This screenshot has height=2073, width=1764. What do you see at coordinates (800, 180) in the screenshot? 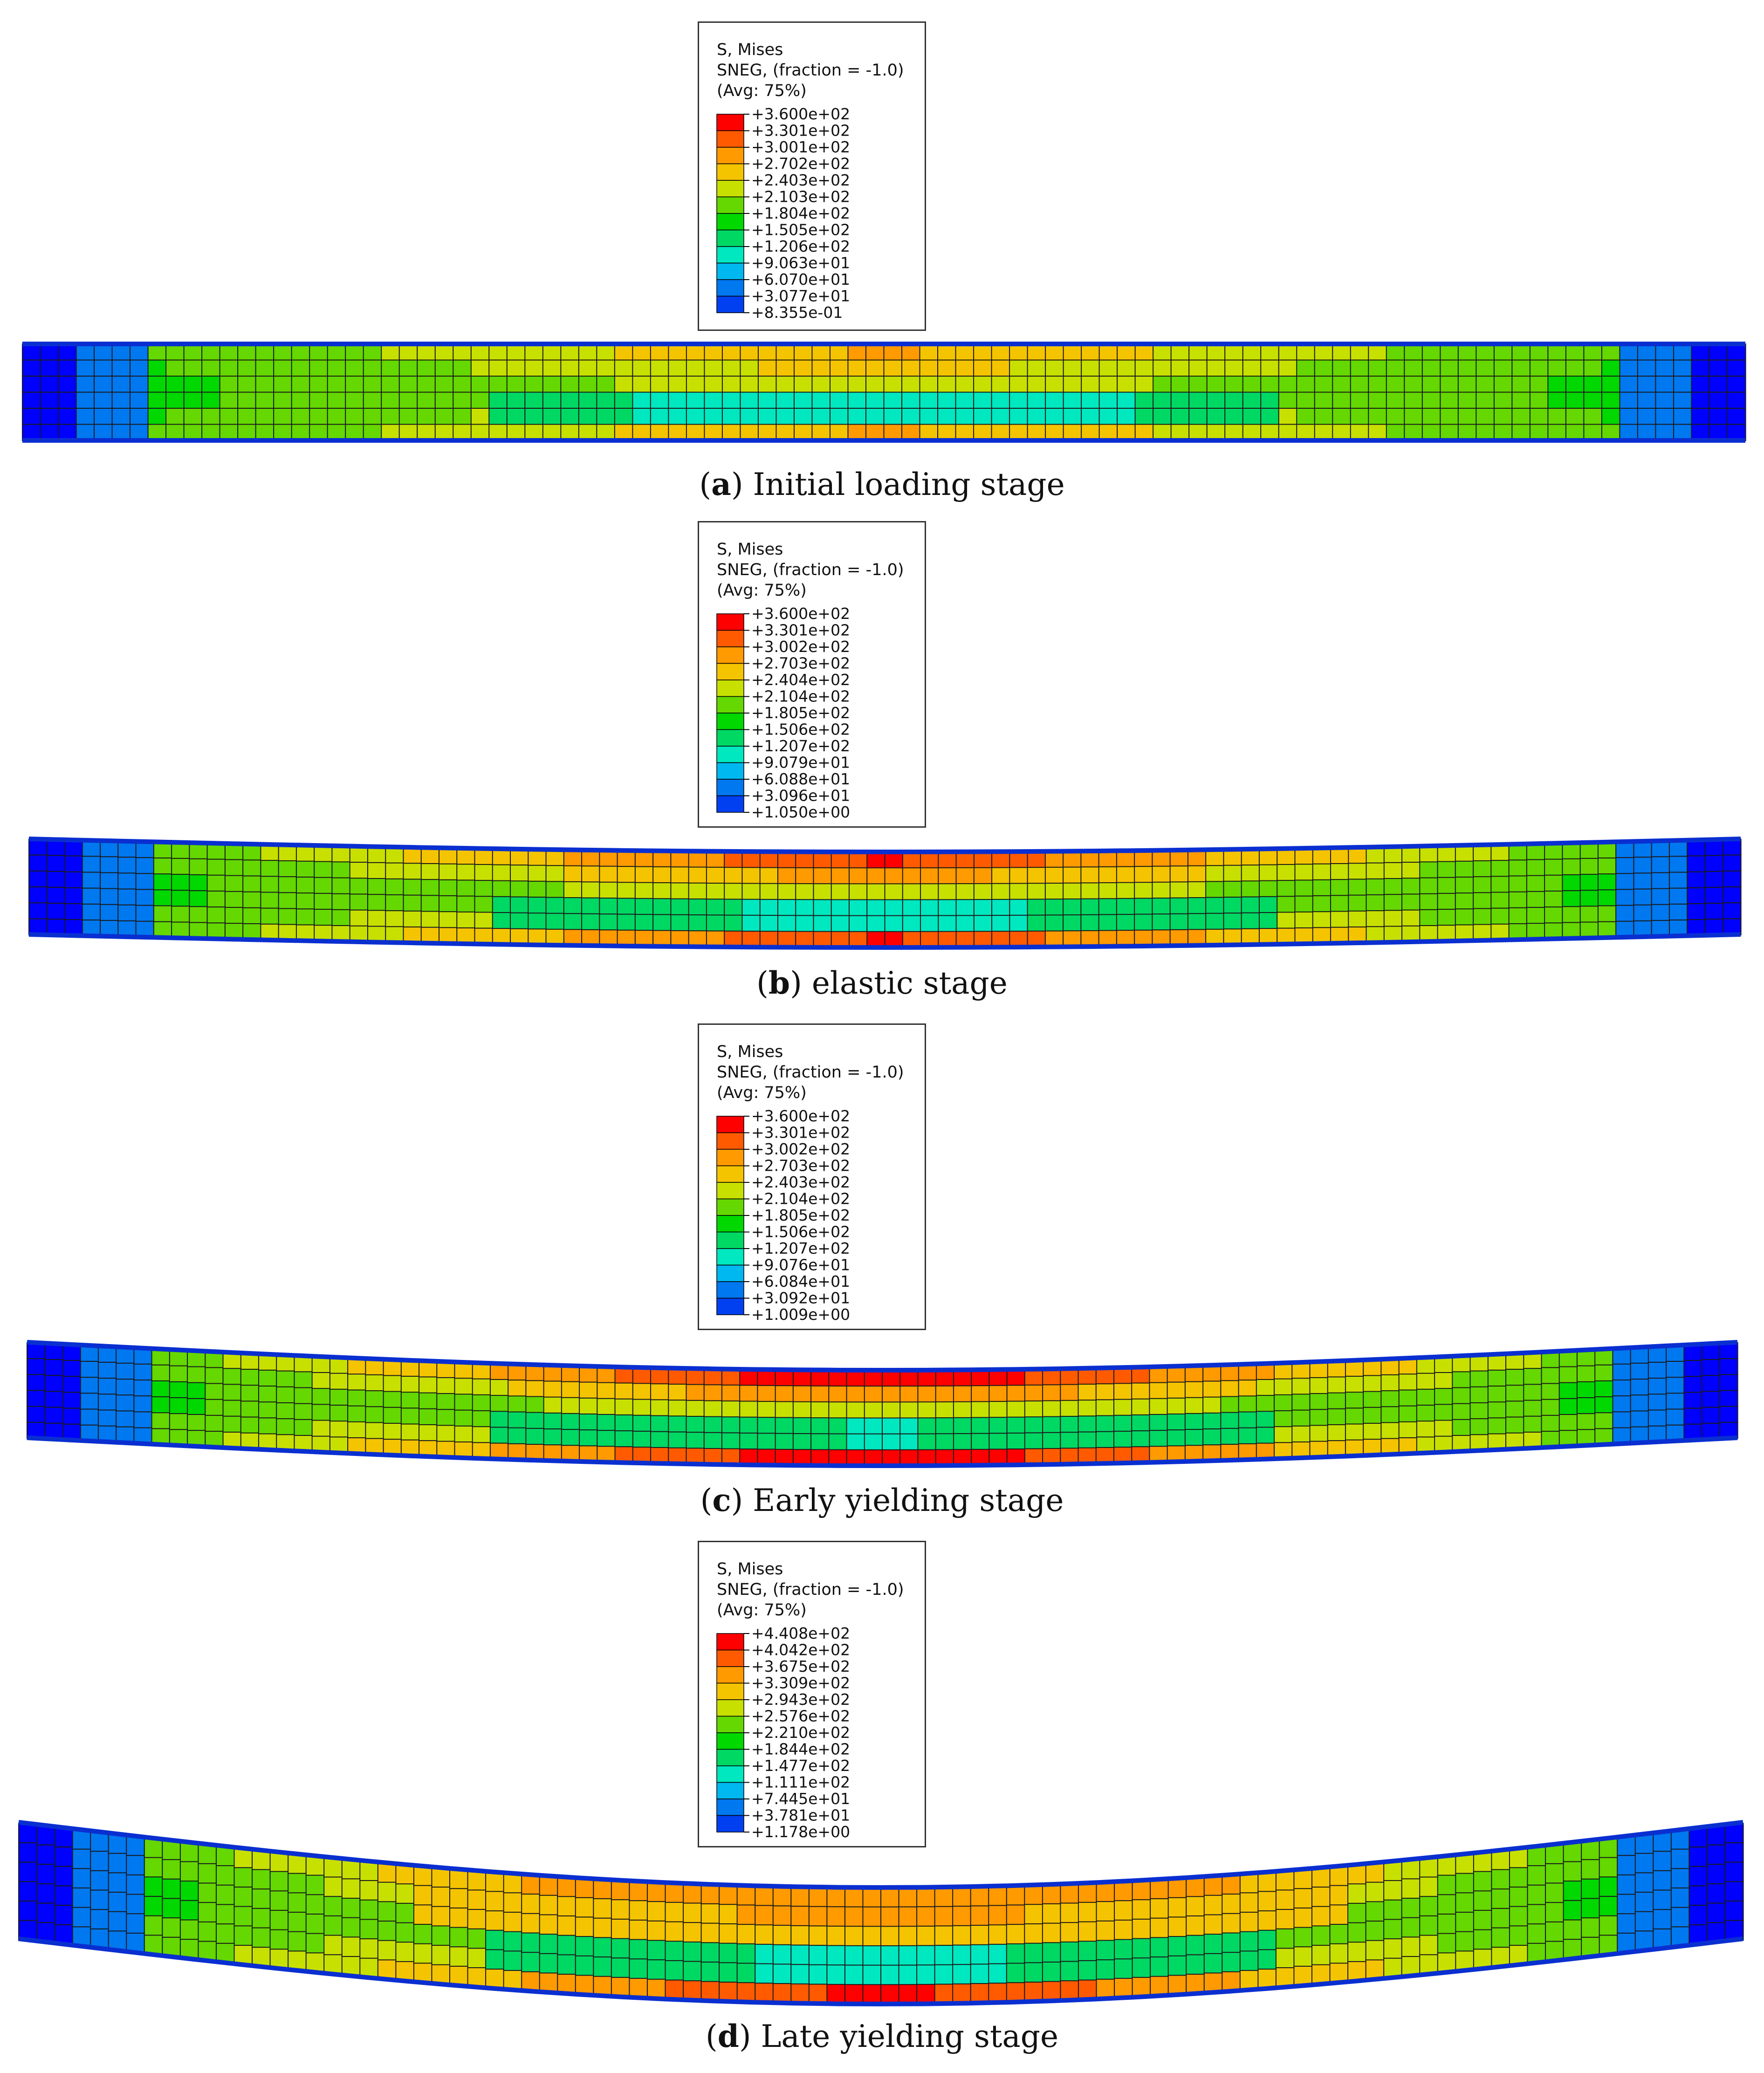
I see `scale-value: +2.403e+02` at bounding box center [800, 180].